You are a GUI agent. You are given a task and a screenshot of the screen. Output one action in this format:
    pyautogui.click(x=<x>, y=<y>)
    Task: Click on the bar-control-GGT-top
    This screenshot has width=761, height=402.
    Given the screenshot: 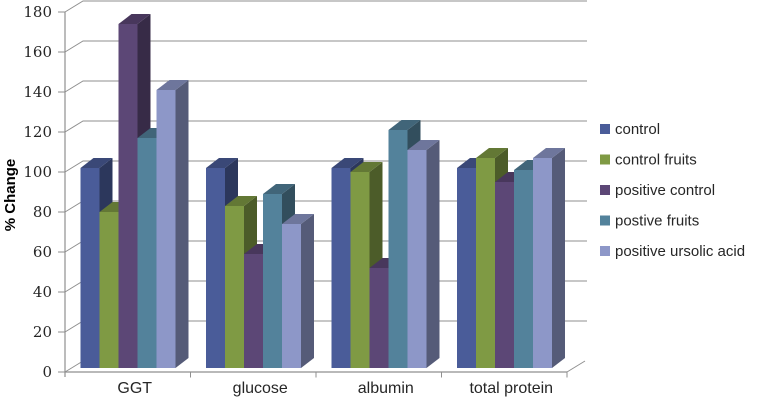 What is the action you would take?
    pyautogui.click(x=96, y=163)
    